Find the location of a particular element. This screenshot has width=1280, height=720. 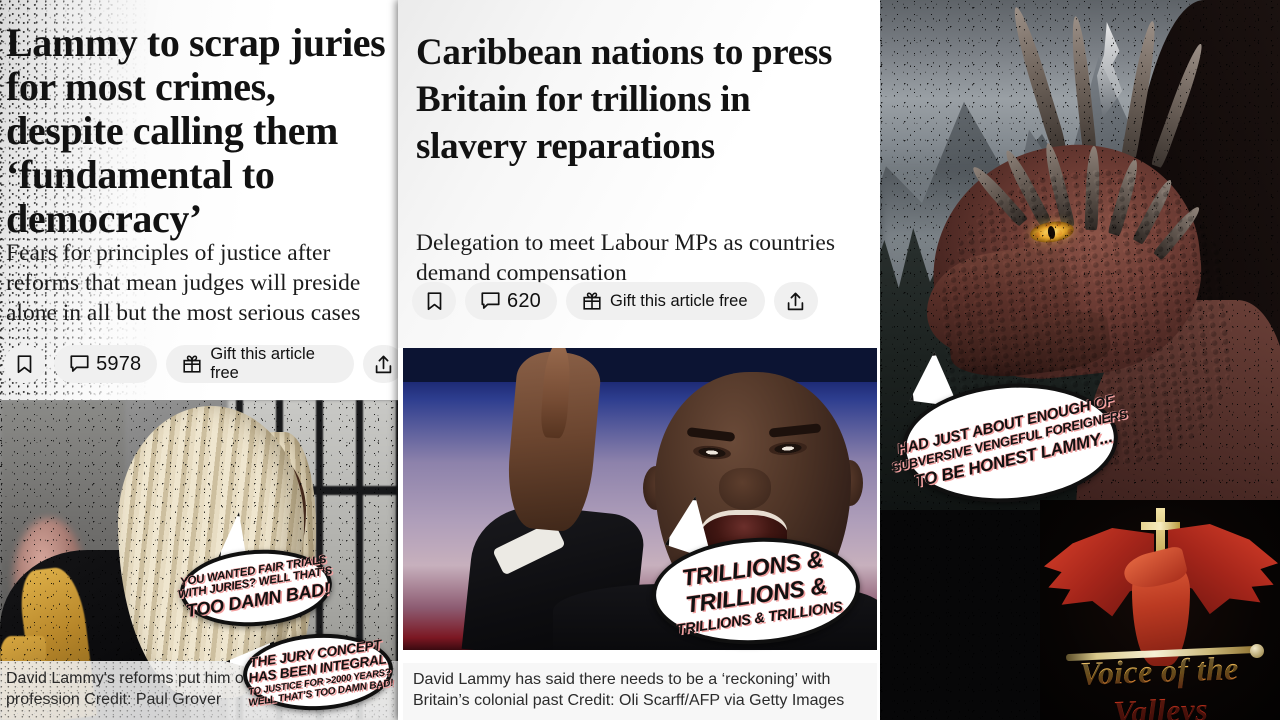

grain-texture-overlay is located at coordinates (75, 200).